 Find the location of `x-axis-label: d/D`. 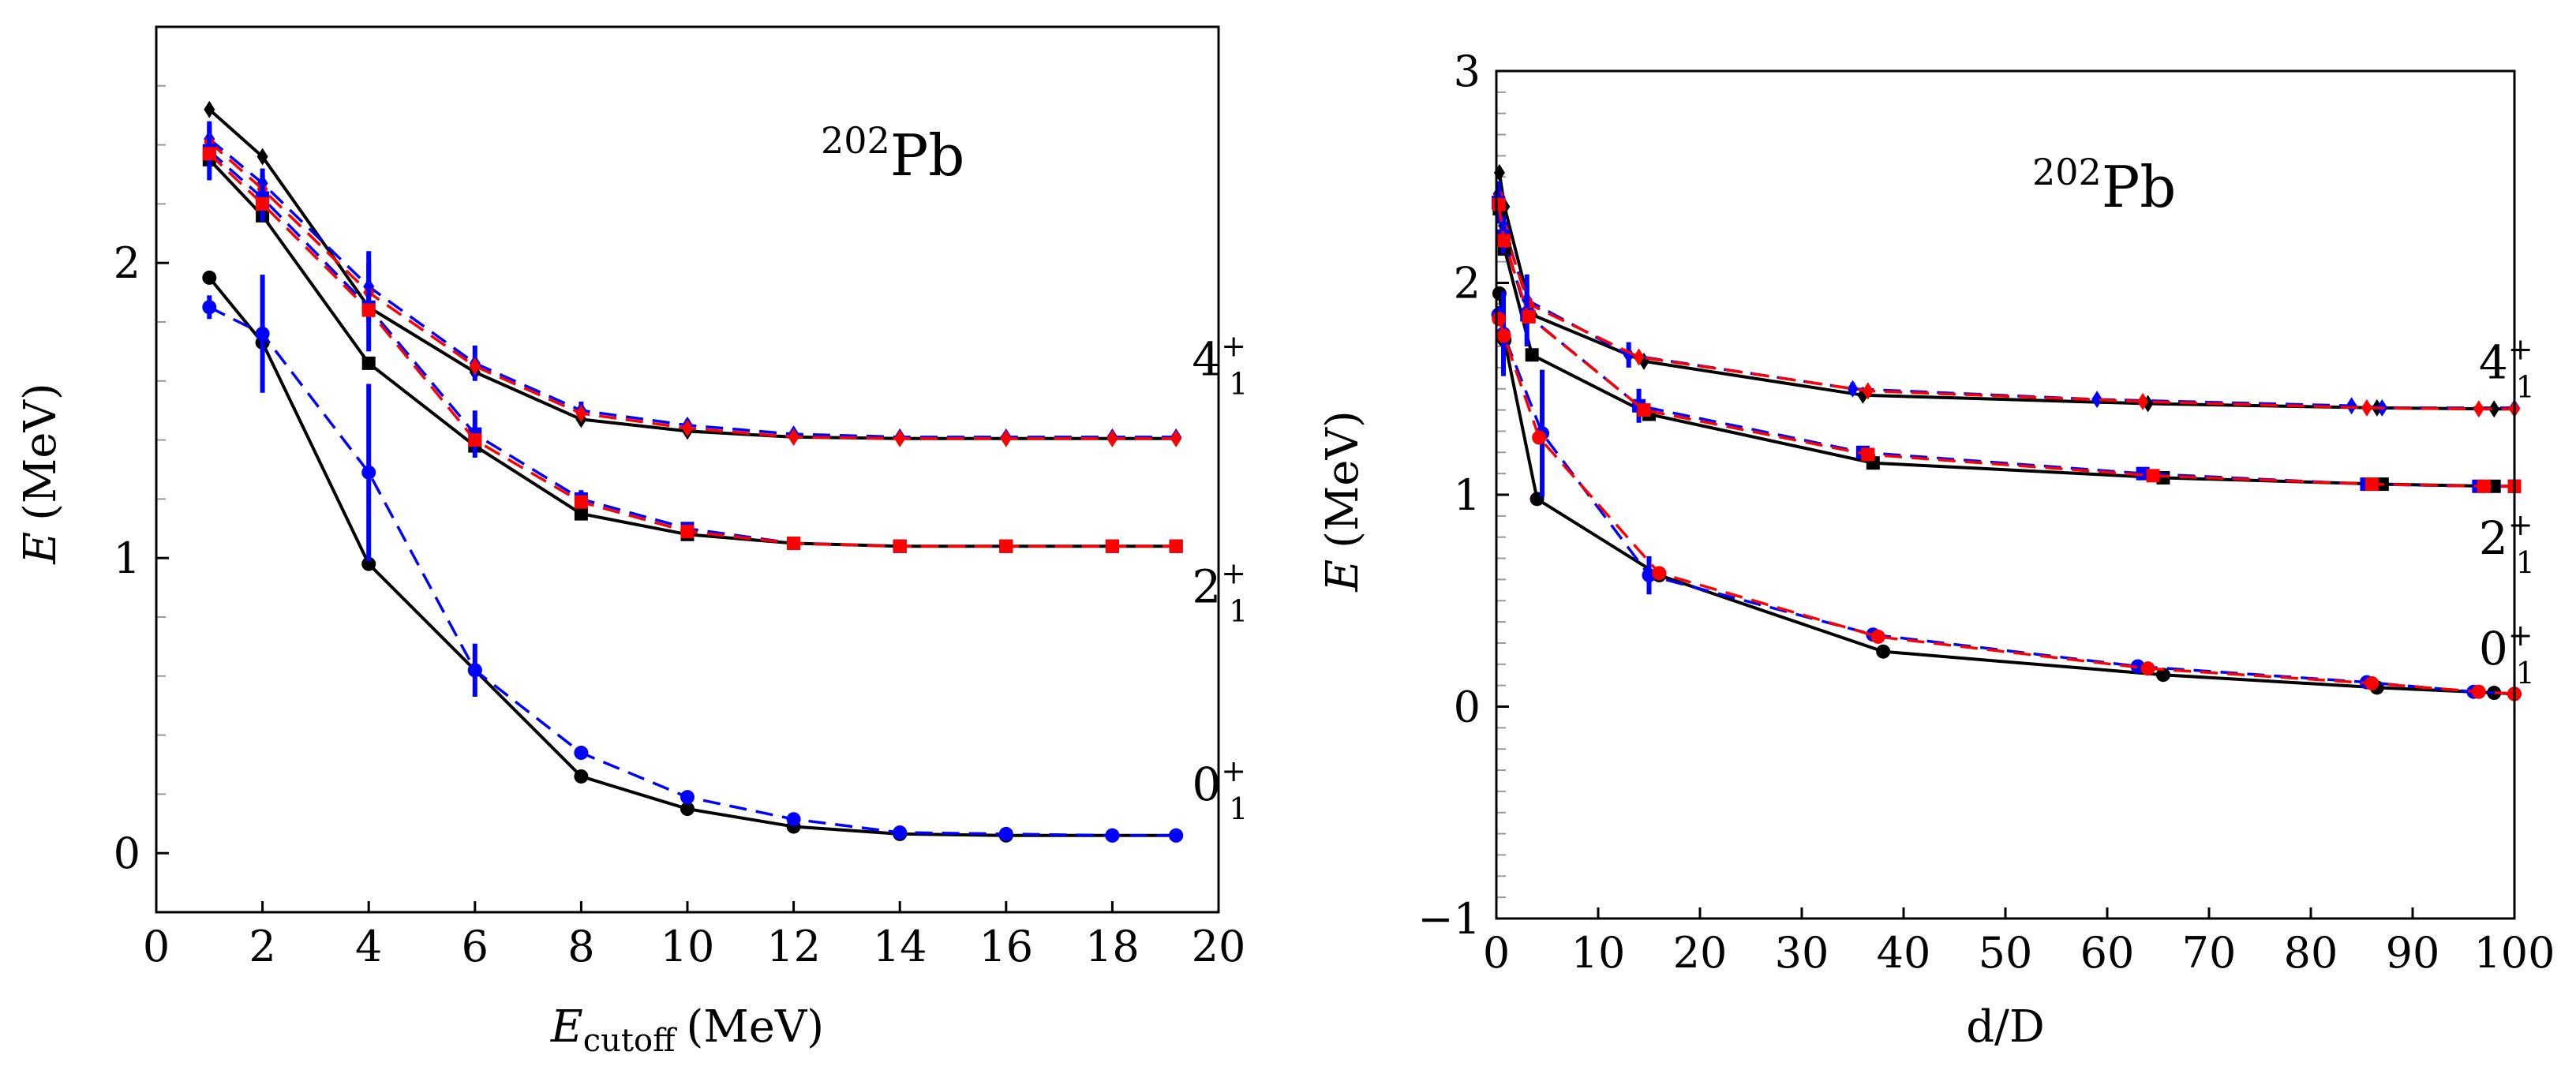

x-axis-label: d/D is located at coordinates (2005, 1027).